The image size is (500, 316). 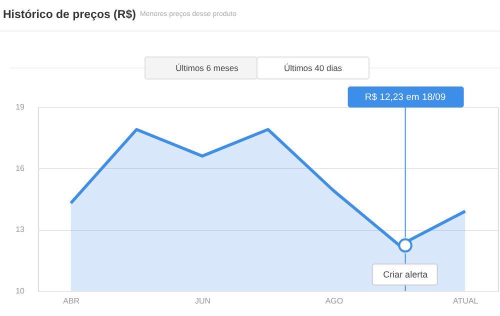 I want to click on x-tick-label: AGO, so click(x=334, y=301).